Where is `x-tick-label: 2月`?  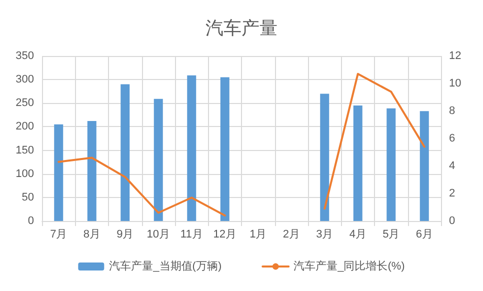 x-tick-label: 2月 is located at coordinates (291, 234).